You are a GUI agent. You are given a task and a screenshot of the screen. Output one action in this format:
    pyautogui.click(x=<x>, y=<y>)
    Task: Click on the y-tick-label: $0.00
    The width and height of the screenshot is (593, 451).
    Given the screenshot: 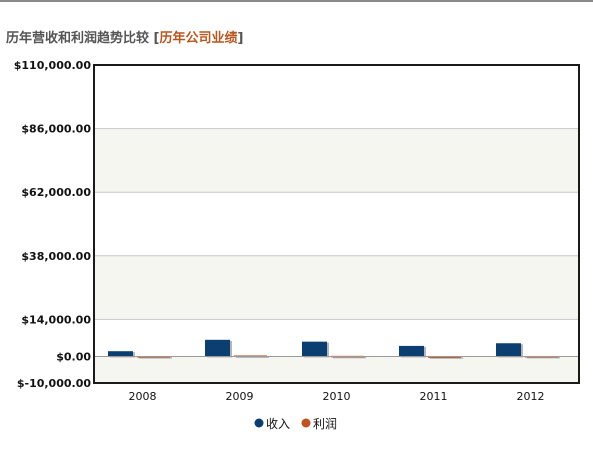 What is the action you would take?
    pyautogui.click(x=73, y=357)
    